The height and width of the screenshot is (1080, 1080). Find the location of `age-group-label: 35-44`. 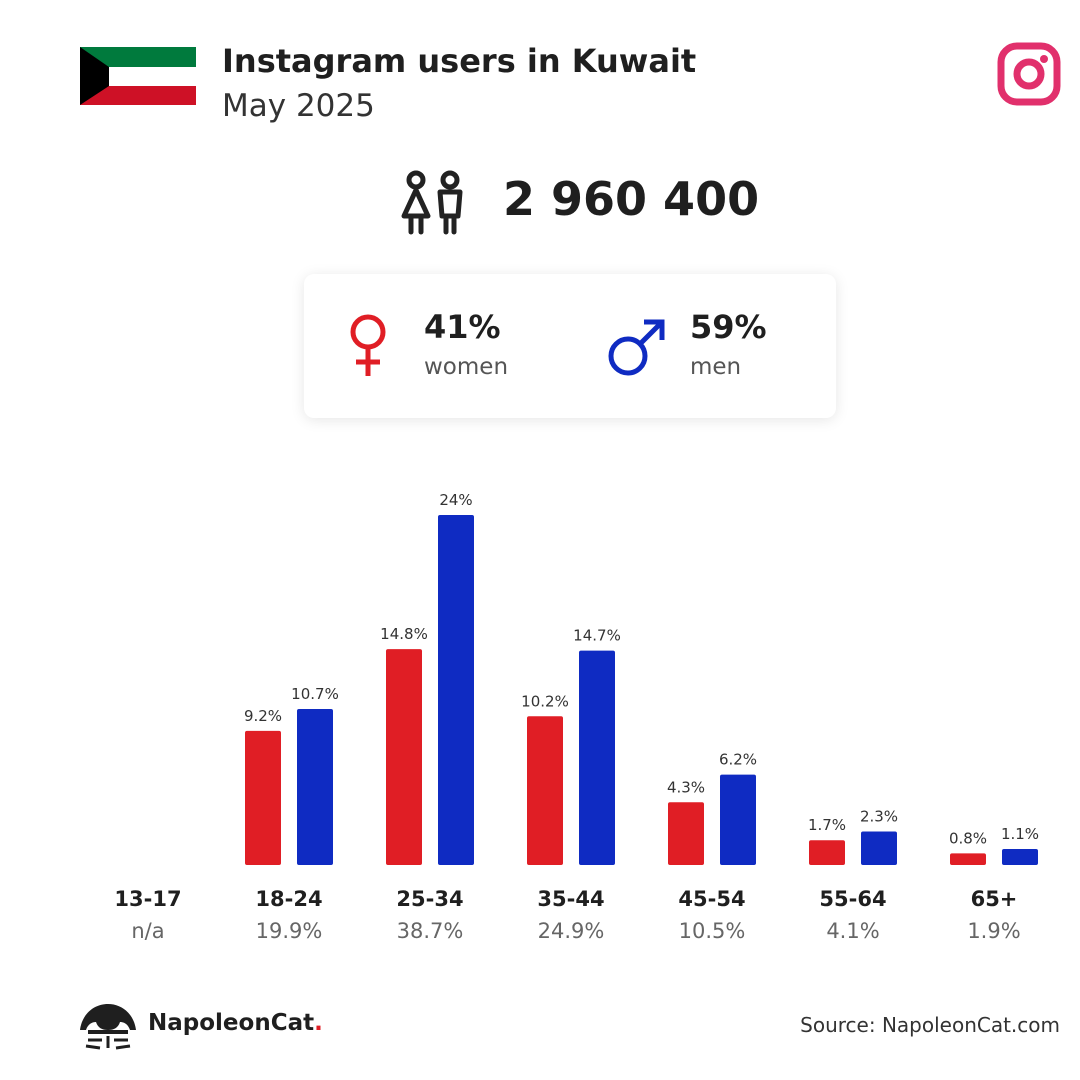

age-group-label: 35-44 is located at coordinates (570, 899).